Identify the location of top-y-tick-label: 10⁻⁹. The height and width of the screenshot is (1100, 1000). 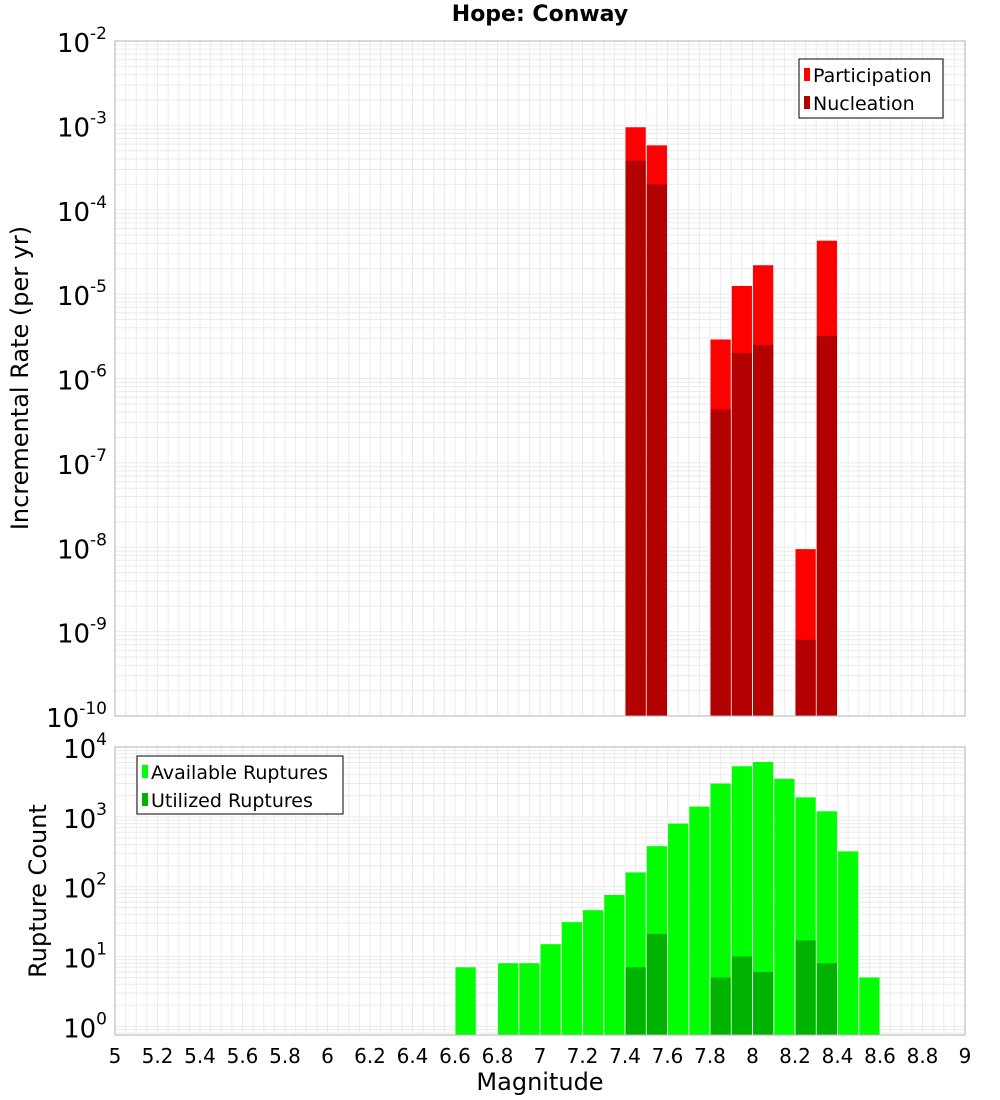
(82, 632).